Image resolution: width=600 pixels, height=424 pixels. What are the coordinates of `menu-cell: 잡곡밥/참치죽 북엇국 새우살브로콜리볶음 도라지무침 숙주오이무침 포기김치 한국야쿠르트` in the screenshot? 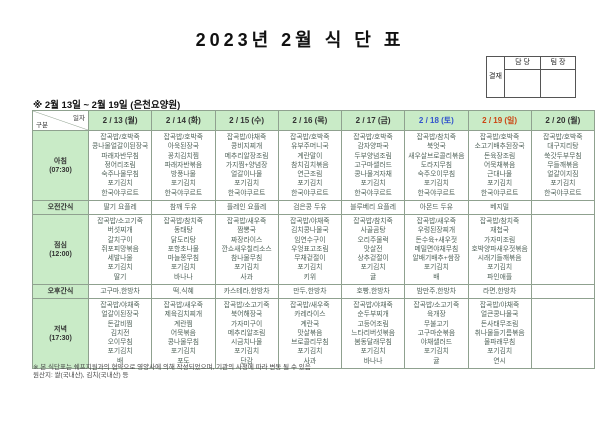 It's located at (436, 165).